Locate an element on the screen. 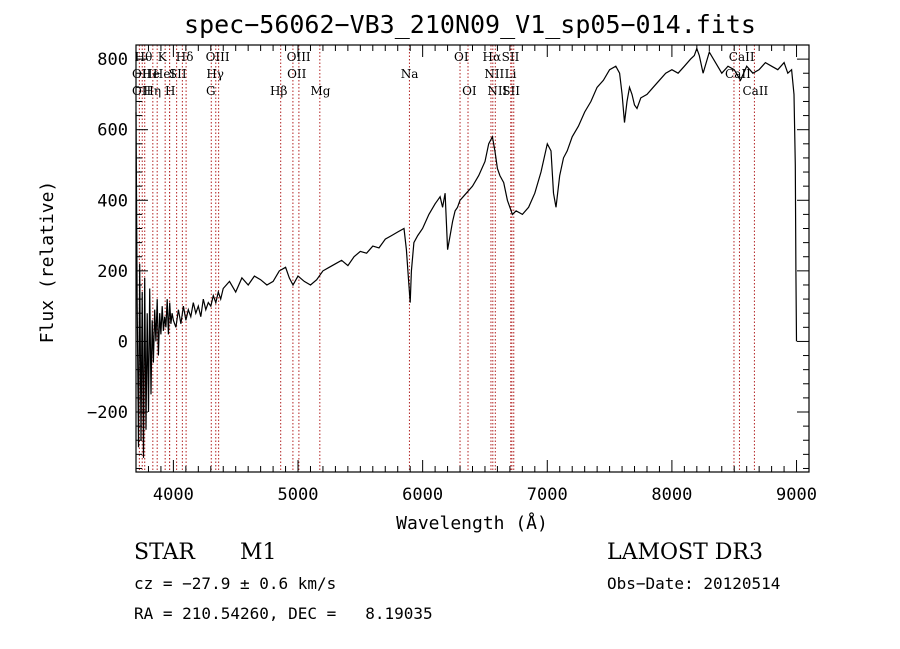 This screenshot has width=900, height=649. line-label: Li is located at coordinates (511, 74).